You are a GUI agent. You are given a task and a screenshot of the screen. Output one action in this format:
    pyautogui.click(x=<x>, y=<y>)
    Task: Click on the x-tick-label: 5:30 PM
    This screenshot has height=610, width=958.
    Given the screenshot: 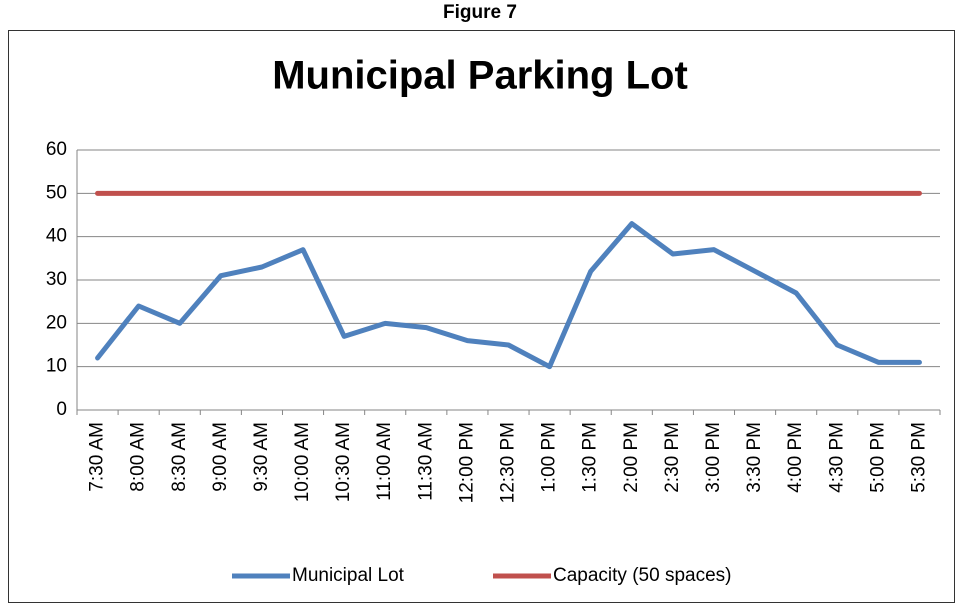 What is the action you would take?
    pyautogui.click(x=918, y=457)
    